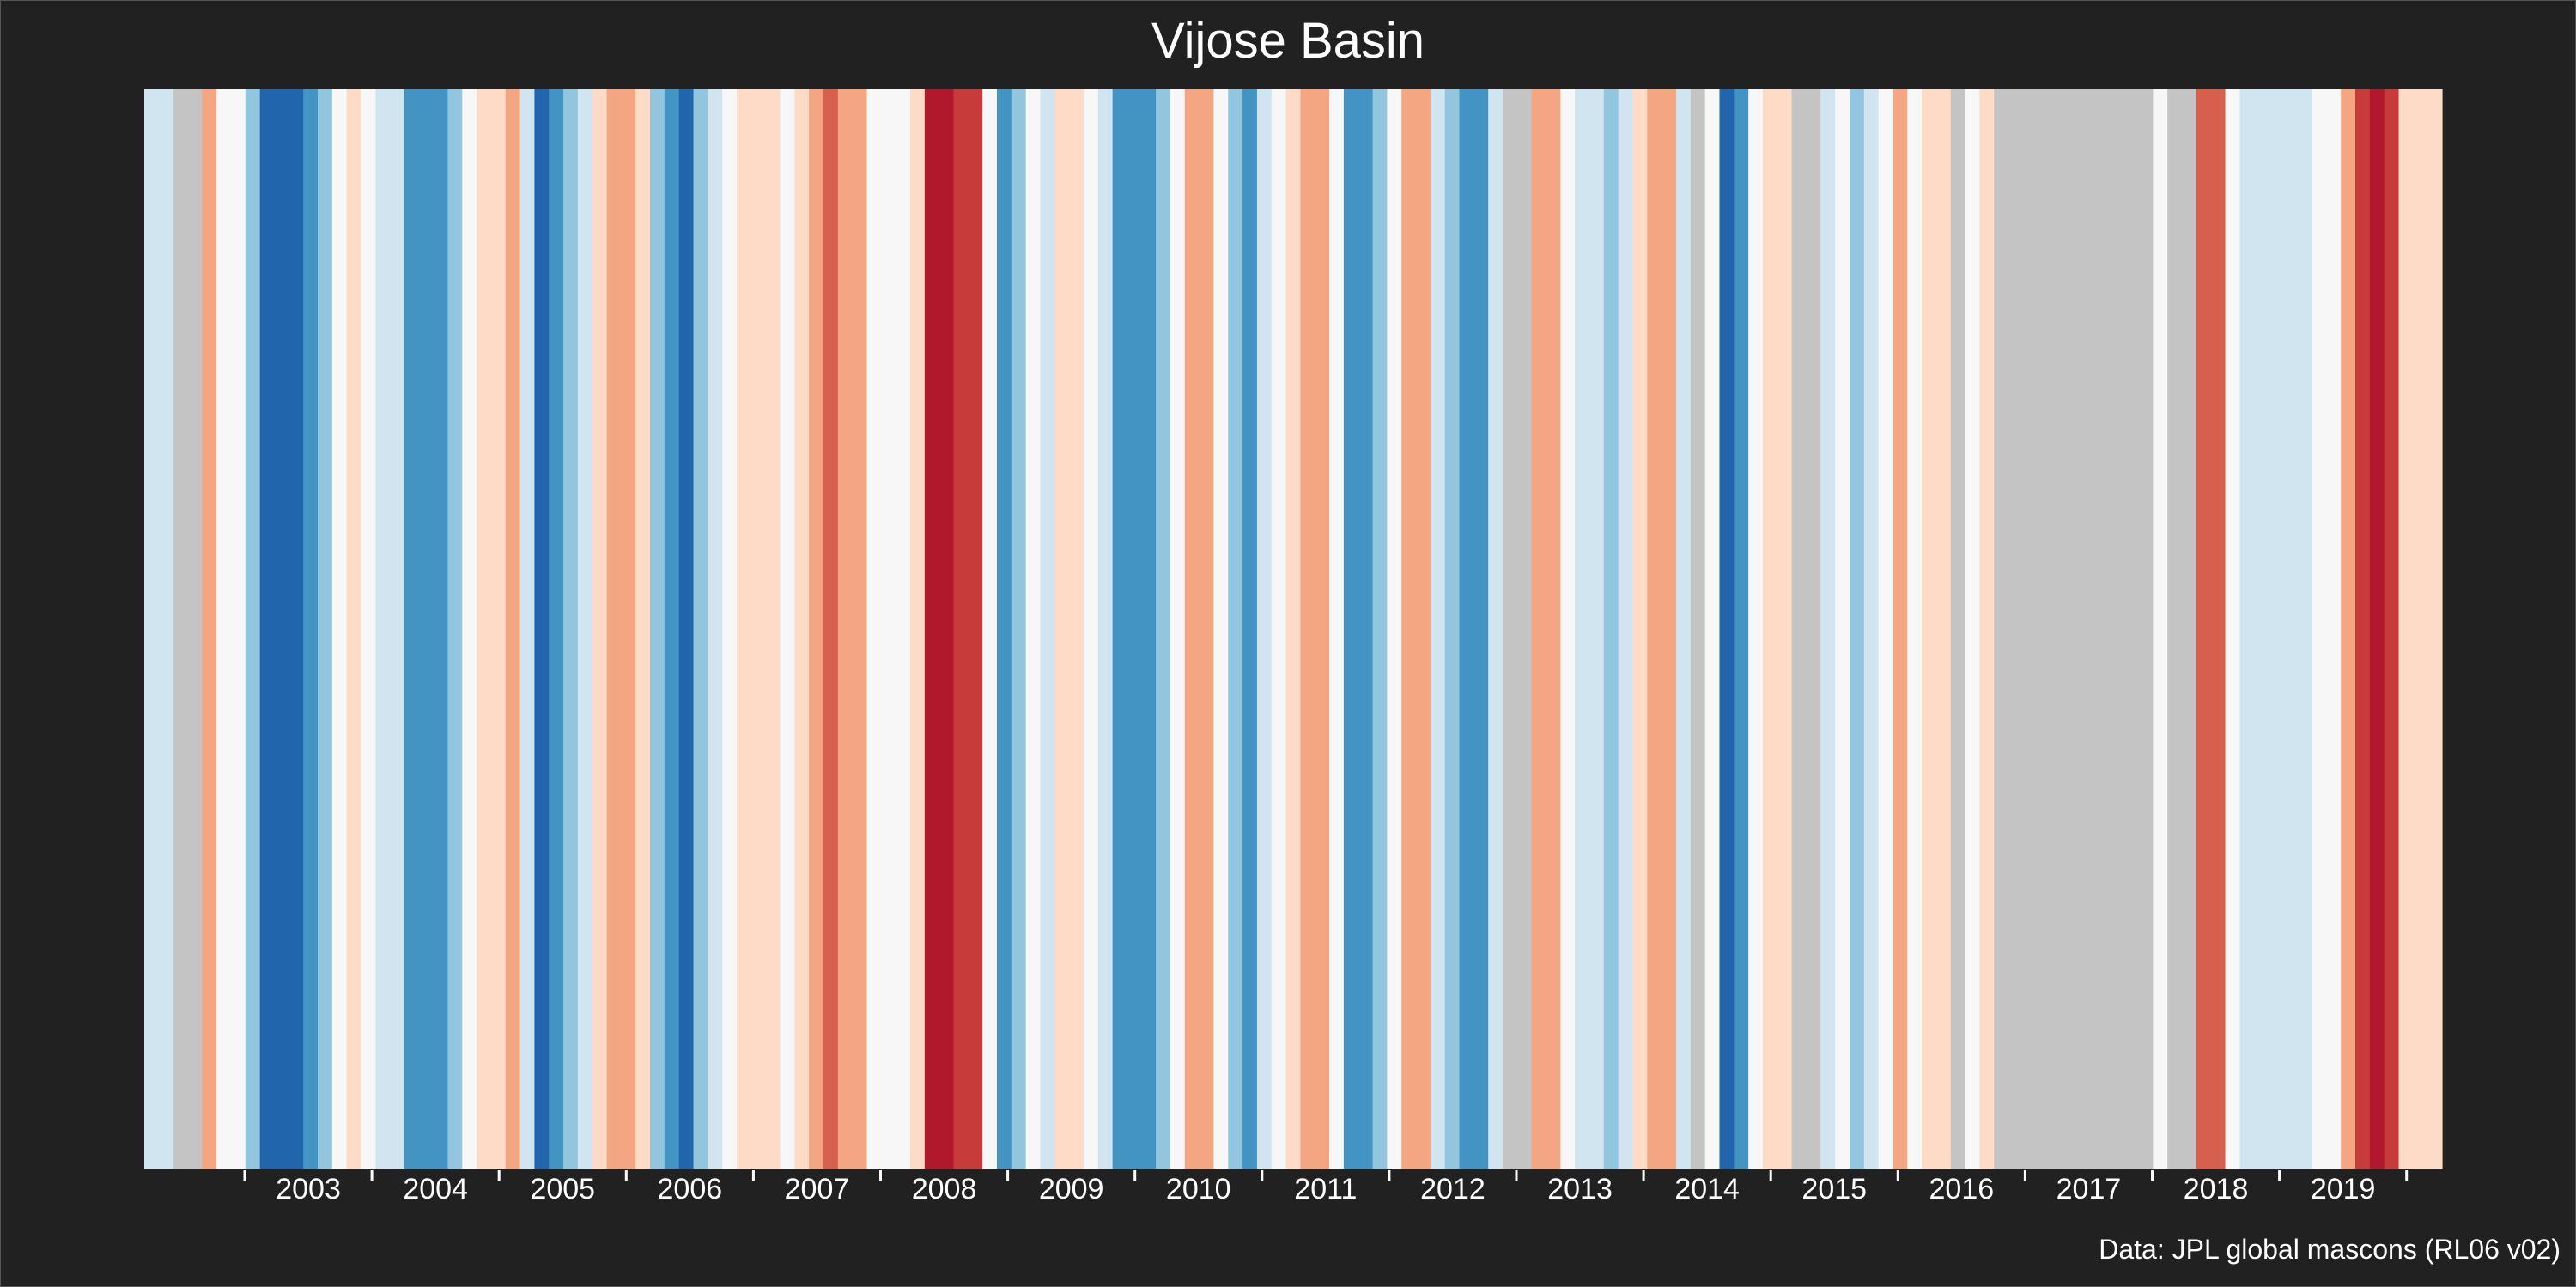 This screenshot has height=1287, width=2576. I want to click on x-tick-label-2003: 2003, so click(308, 1189).